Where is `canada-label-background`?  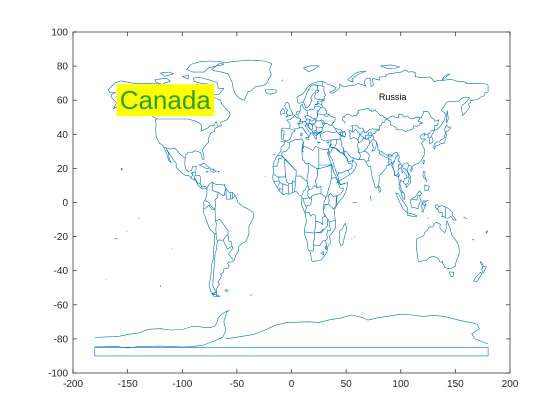 canada-label-background is located at coordinates (165, 100).